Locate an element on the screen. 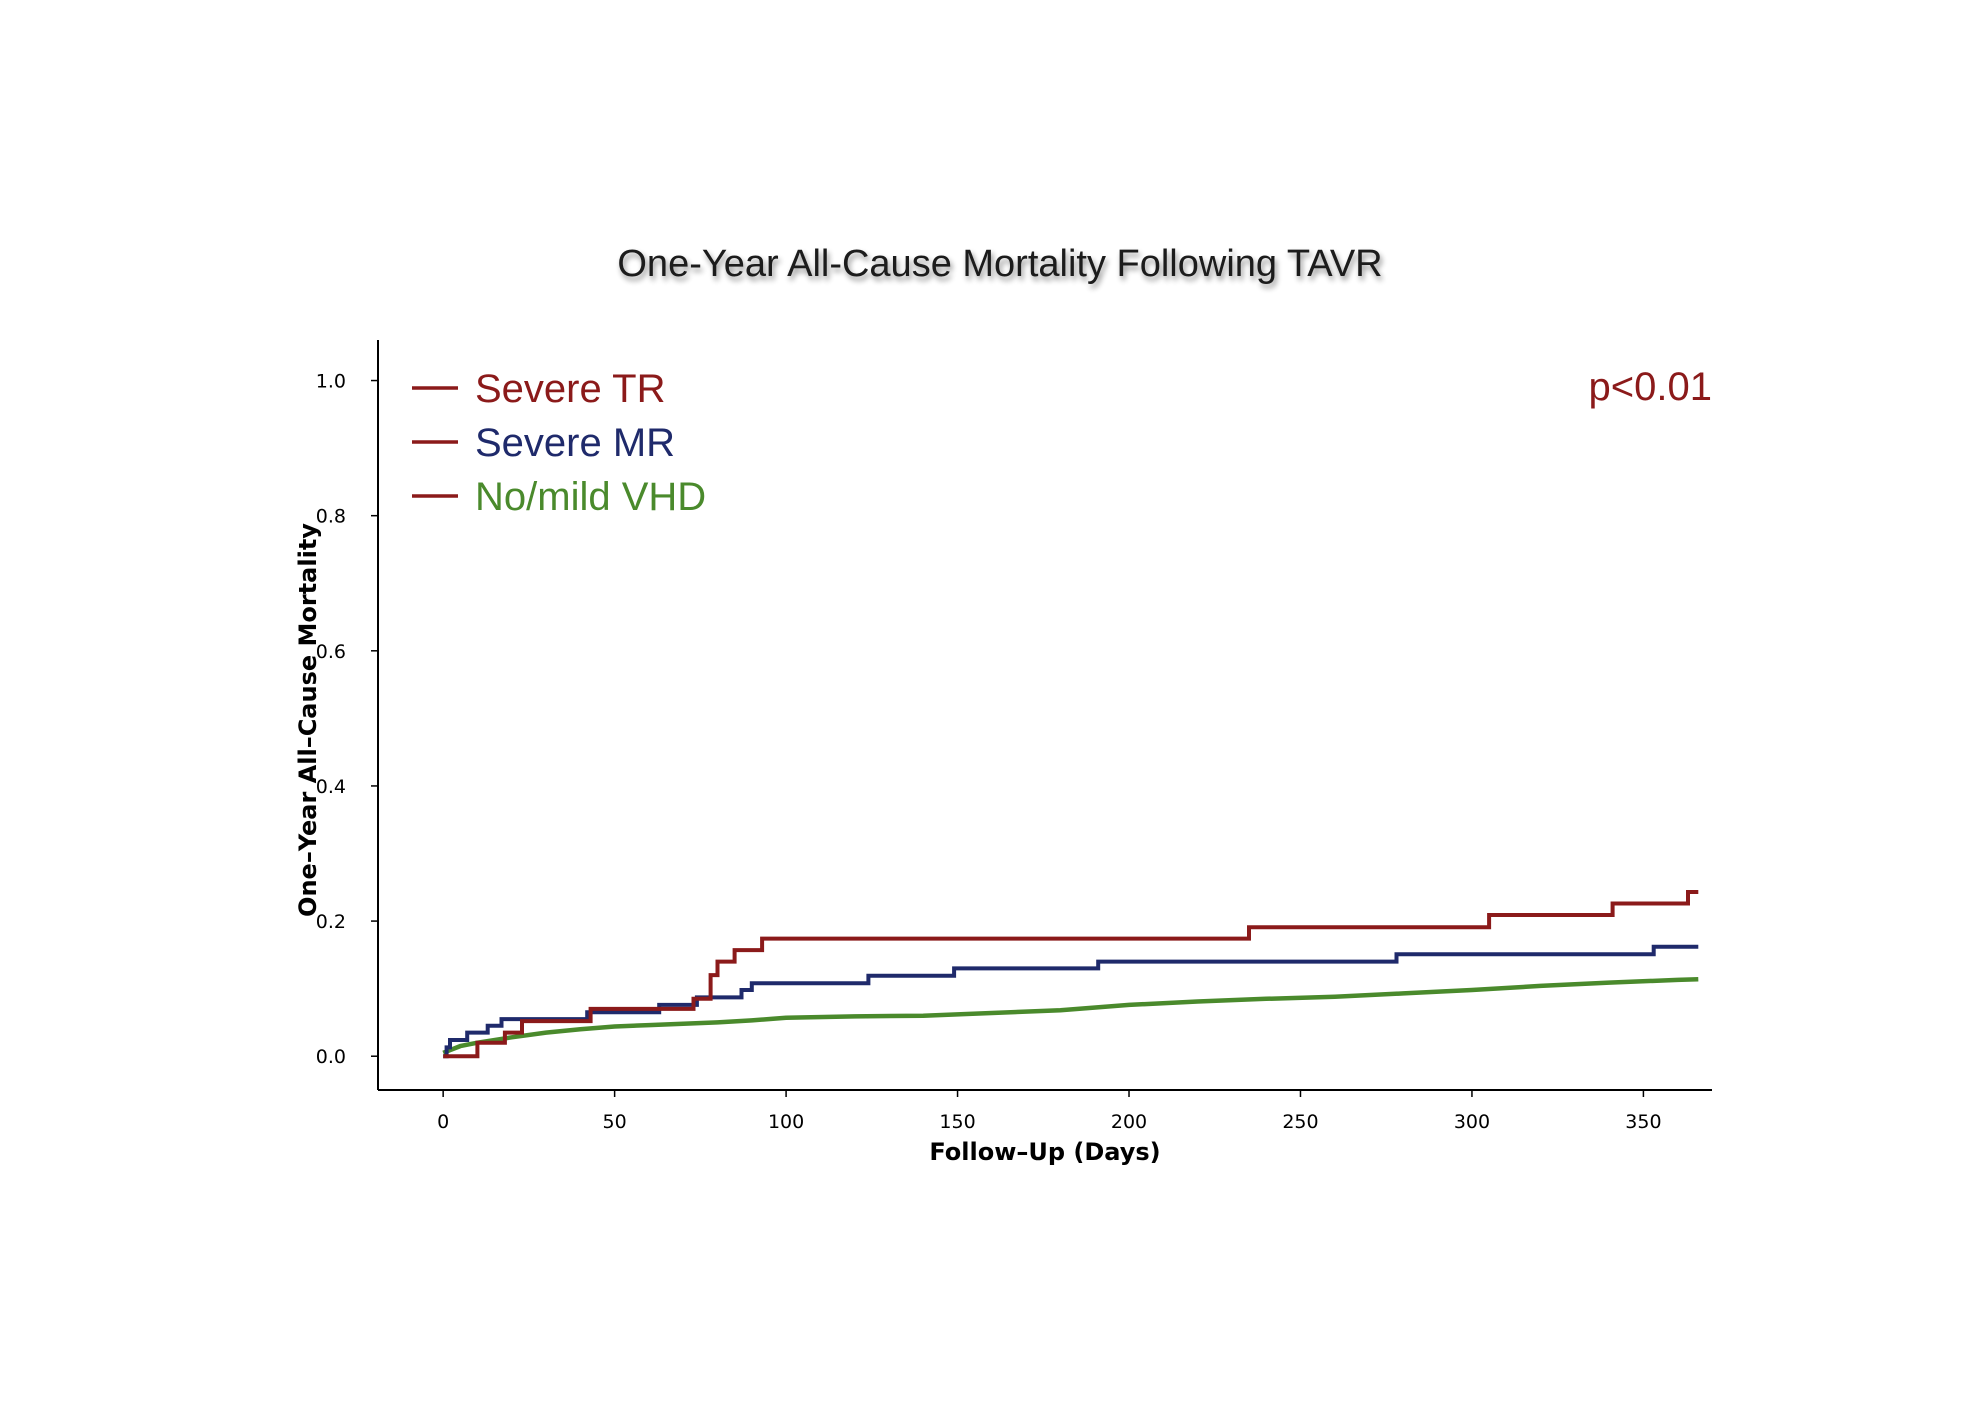  legend: Severe TR Severe MR No/mild VHD is located at coordinates (559, 443).